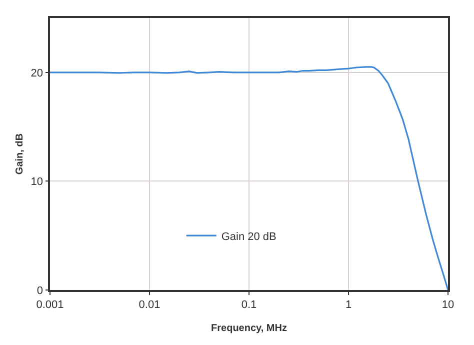 This screenshot has width=474, height=345. Describe the element at coordinates (448, 304) in the screenshot. I see `x-tick-label: 10` at that location.